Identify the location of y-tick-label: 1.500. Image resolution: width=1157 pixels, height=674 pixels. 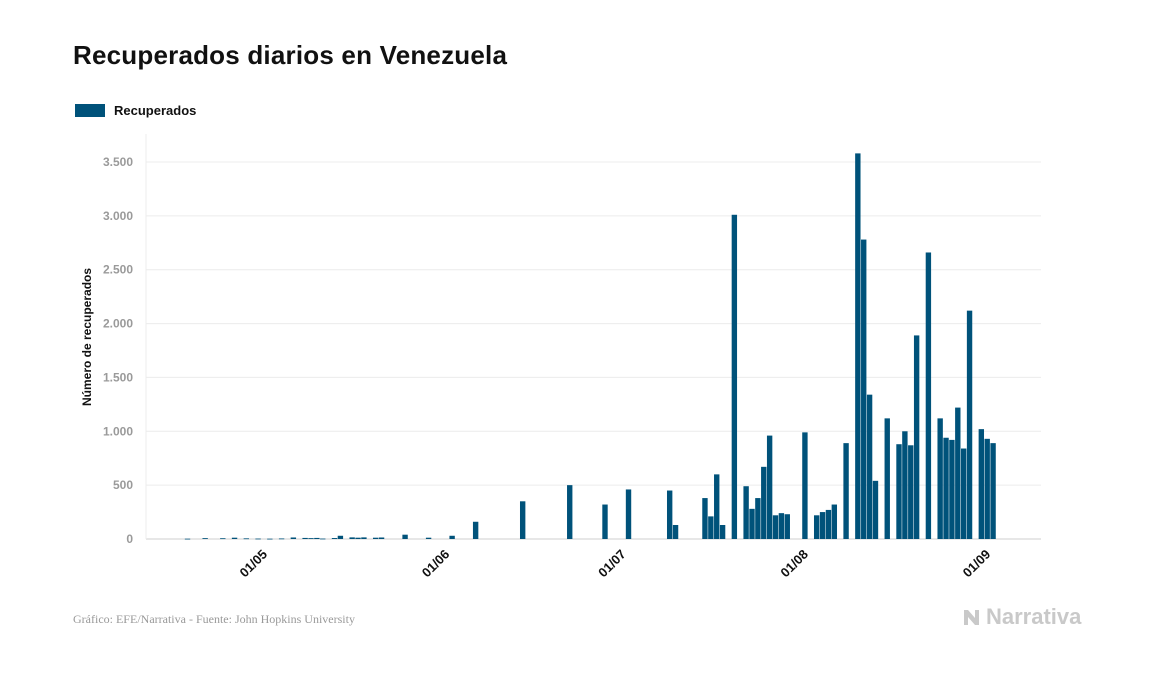
(118, 377).